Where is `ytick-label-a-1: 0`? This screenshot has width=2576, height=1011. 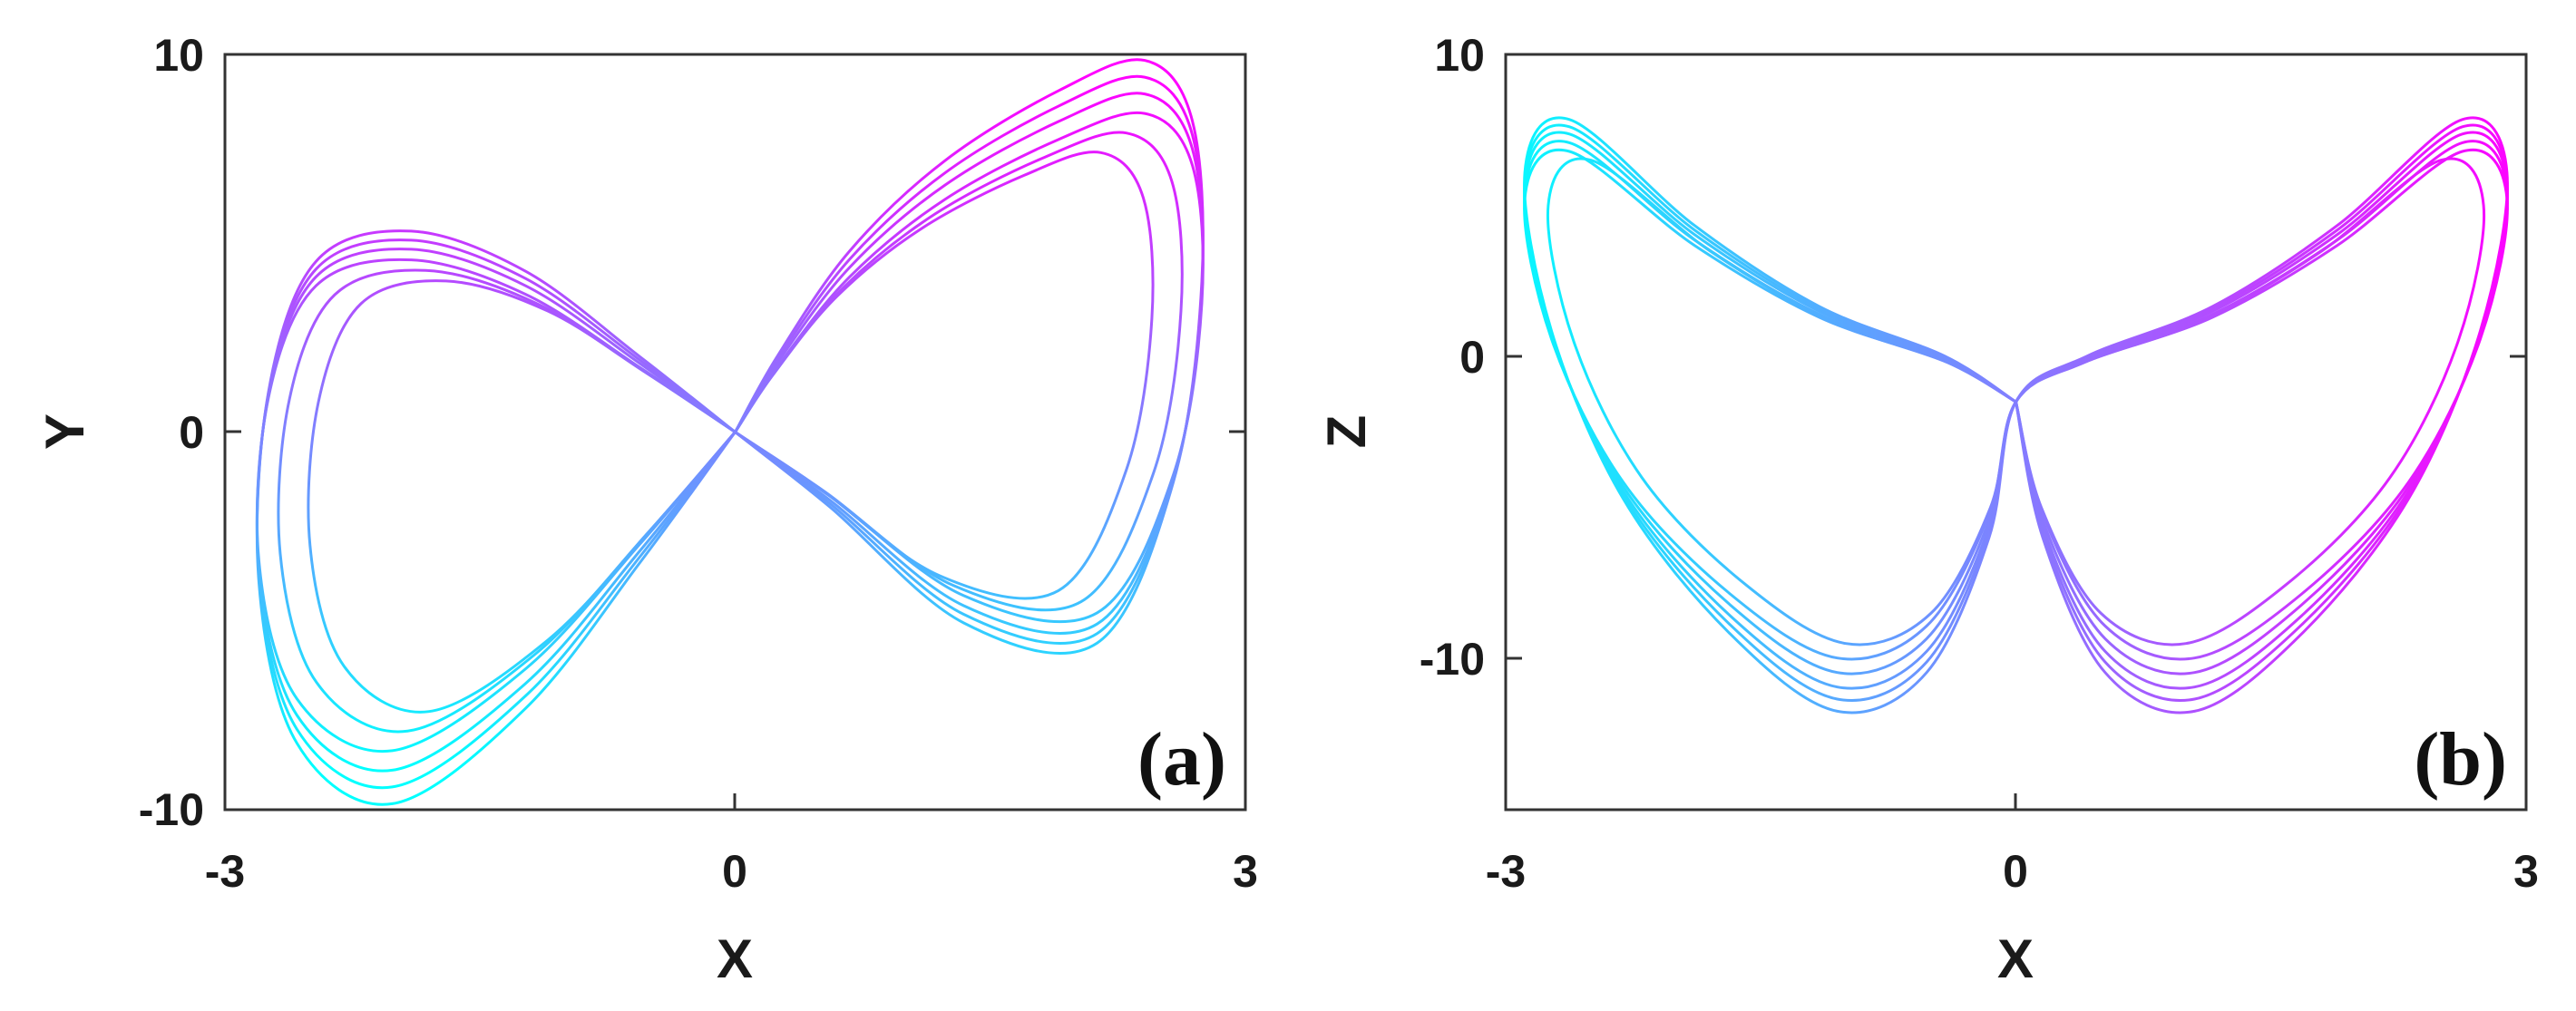
ytick-label-a-1: 0 is located at coordinates (191, 432).